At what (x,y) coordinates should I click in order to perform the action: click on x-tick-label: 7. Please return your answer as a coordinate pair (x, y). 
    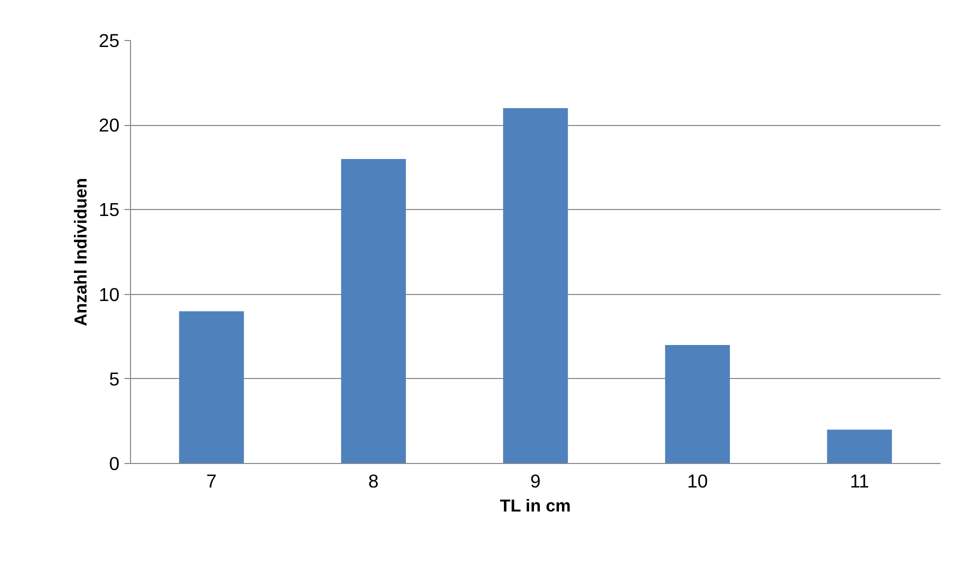
    Looking at the image, I should click on (211, 481).